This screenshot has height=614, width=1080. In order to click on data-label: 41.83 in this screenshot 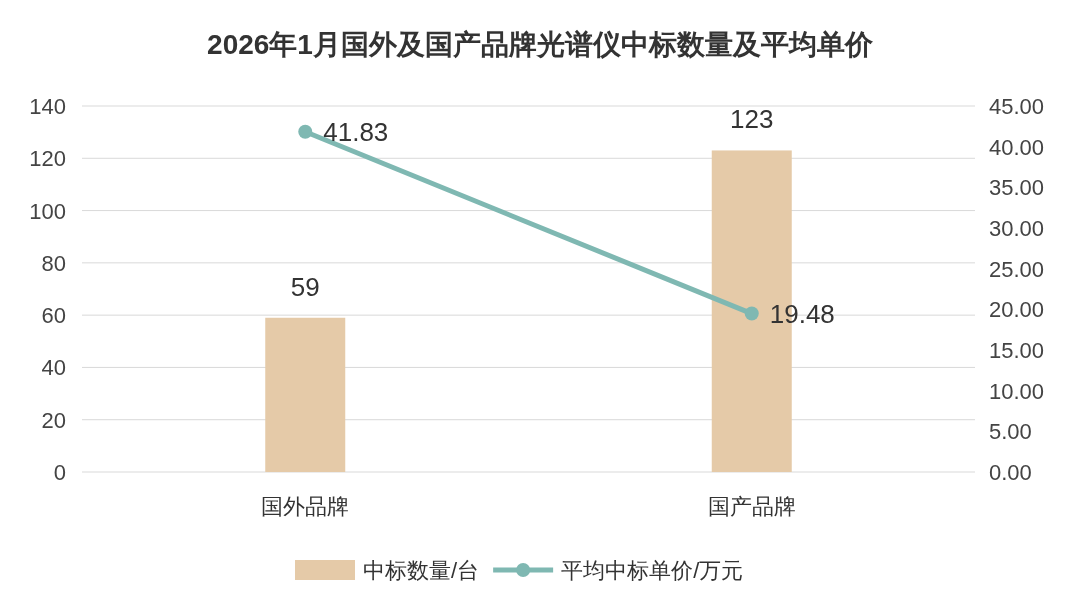, I will do `click(356, 131)`.